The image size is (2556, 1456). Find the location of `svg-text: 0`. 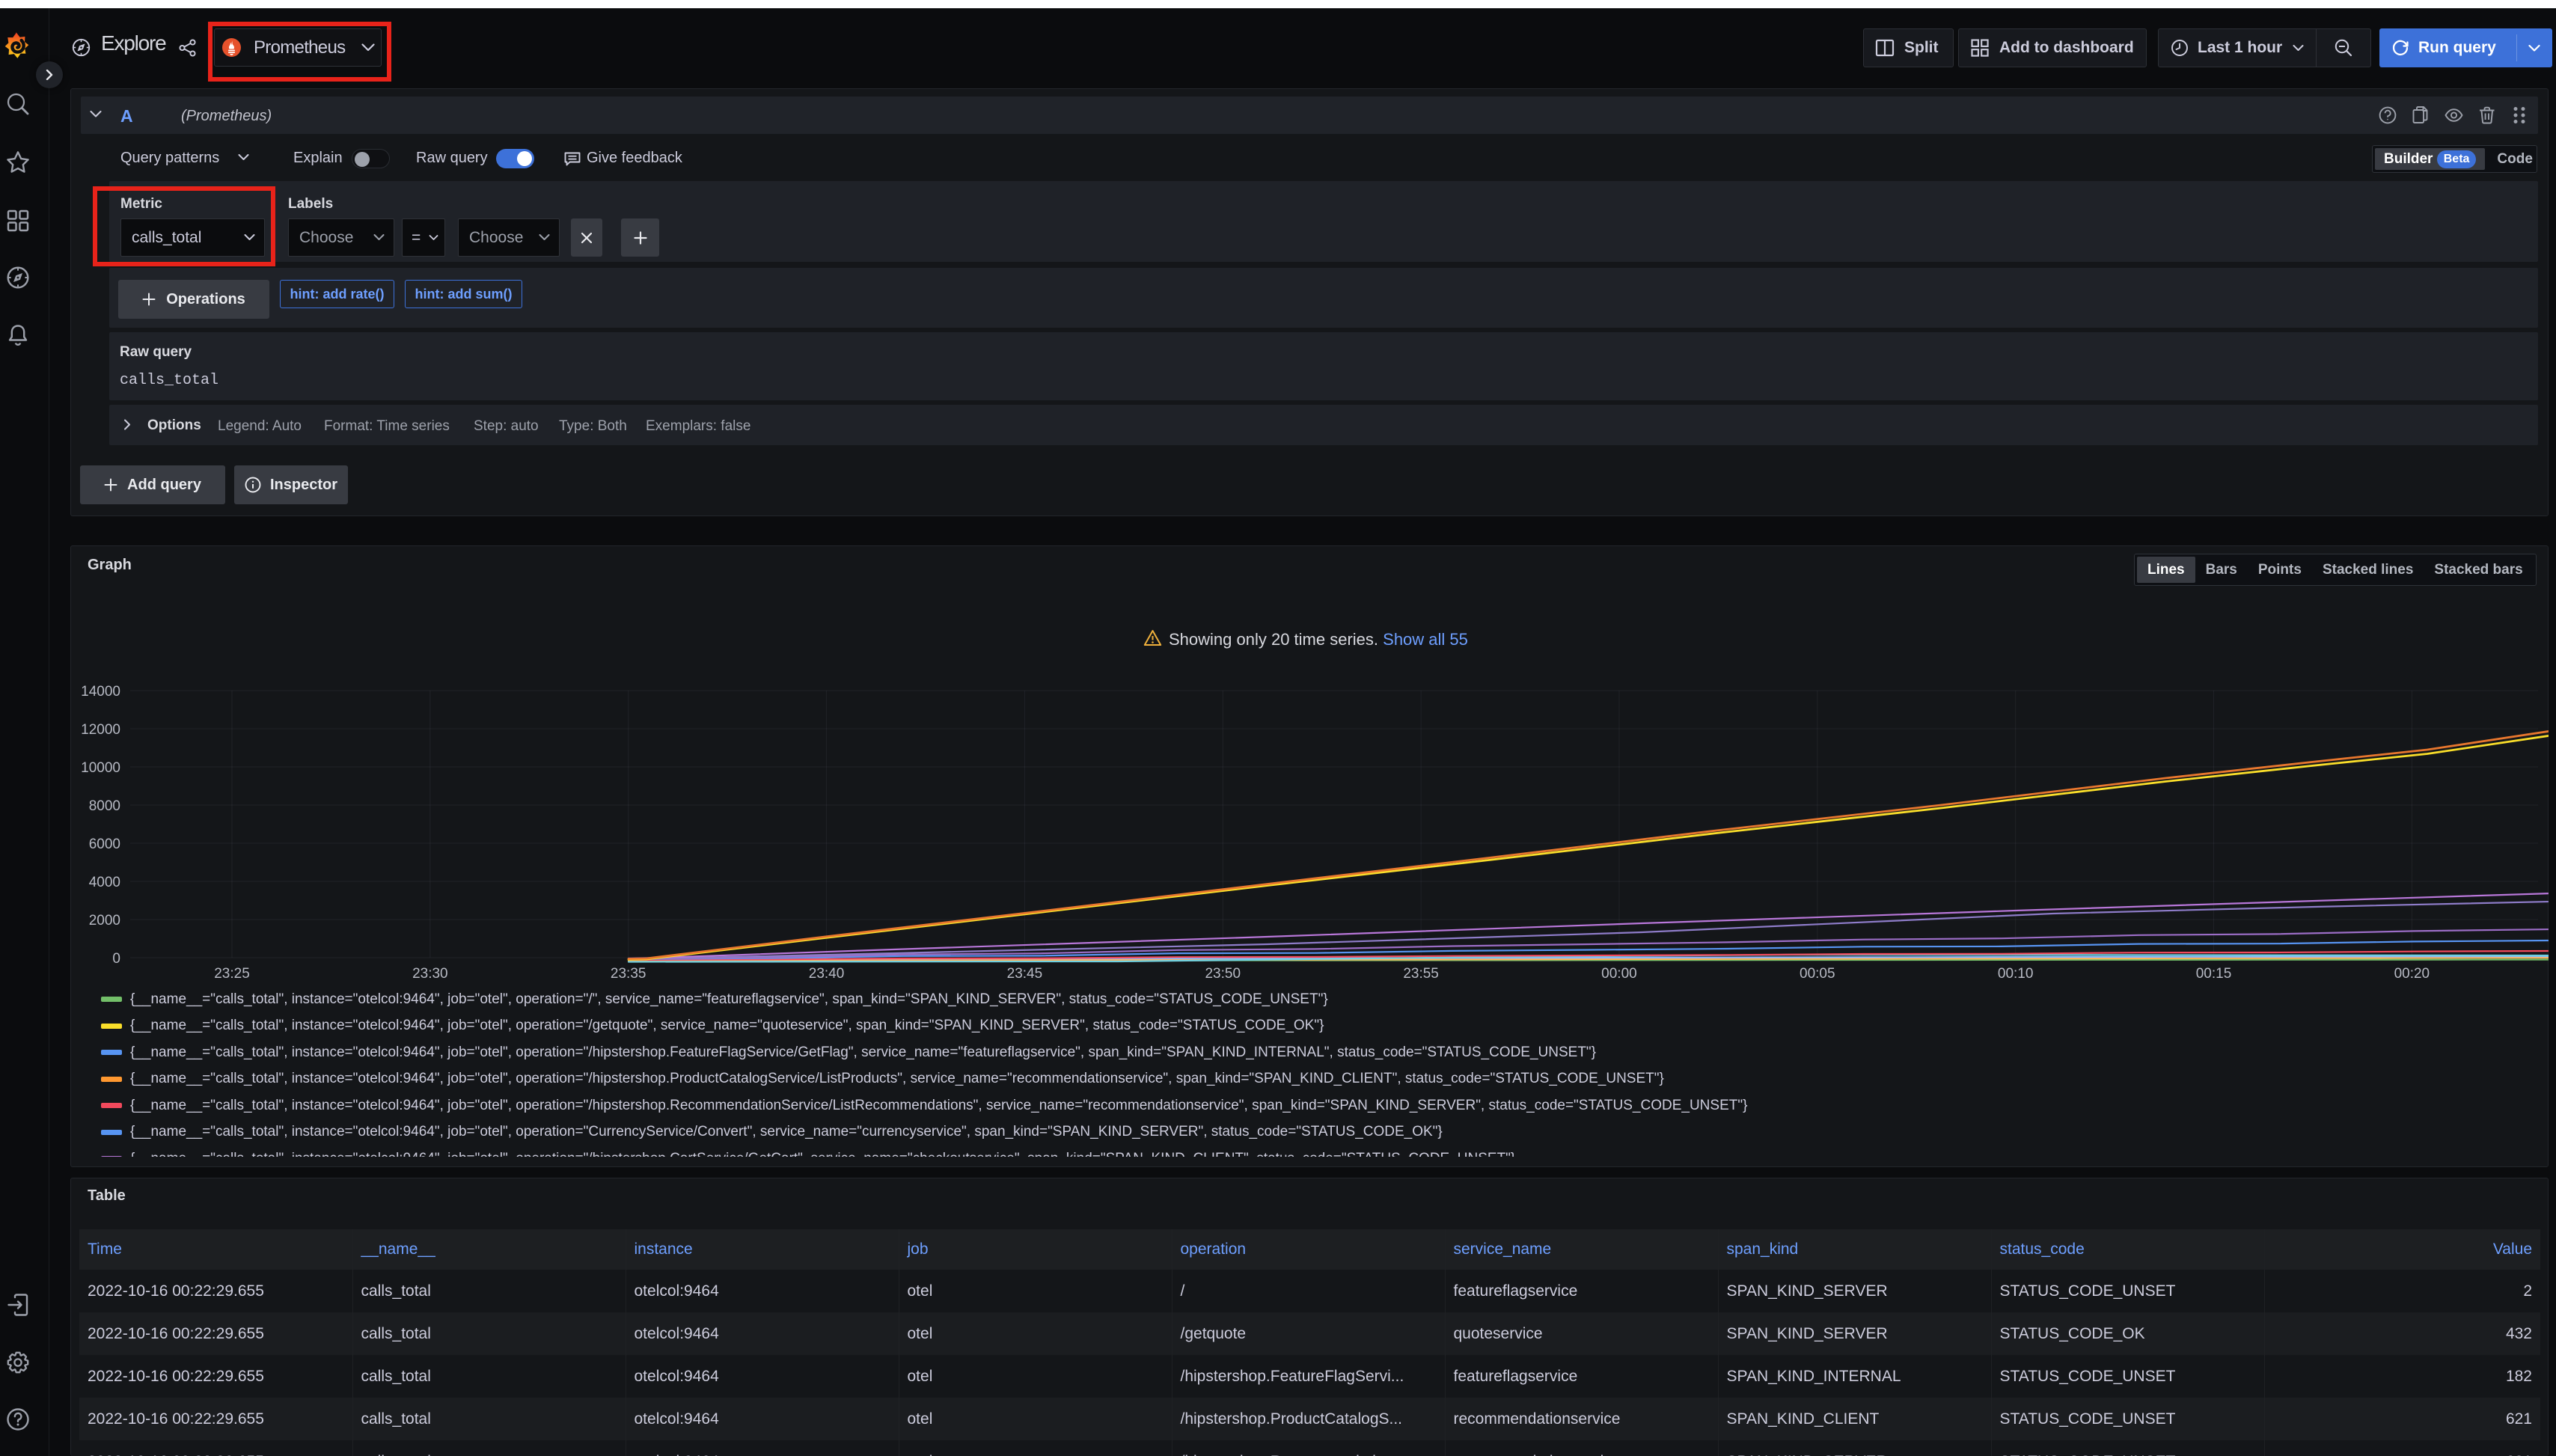

svg-text: 0 is located at coordinates (116, 959).